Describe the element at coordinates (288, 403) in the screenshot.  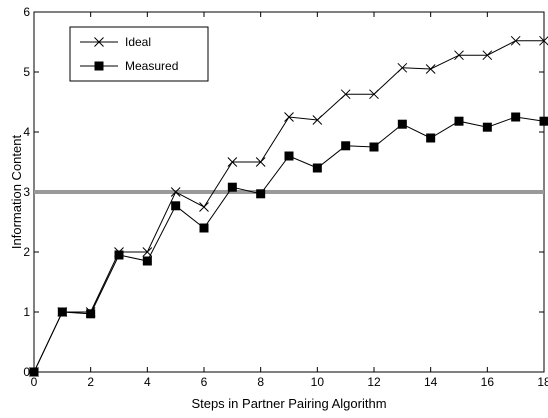
I see `x-axis-label: Steps in Partner Pairing Algorithm` at that location.